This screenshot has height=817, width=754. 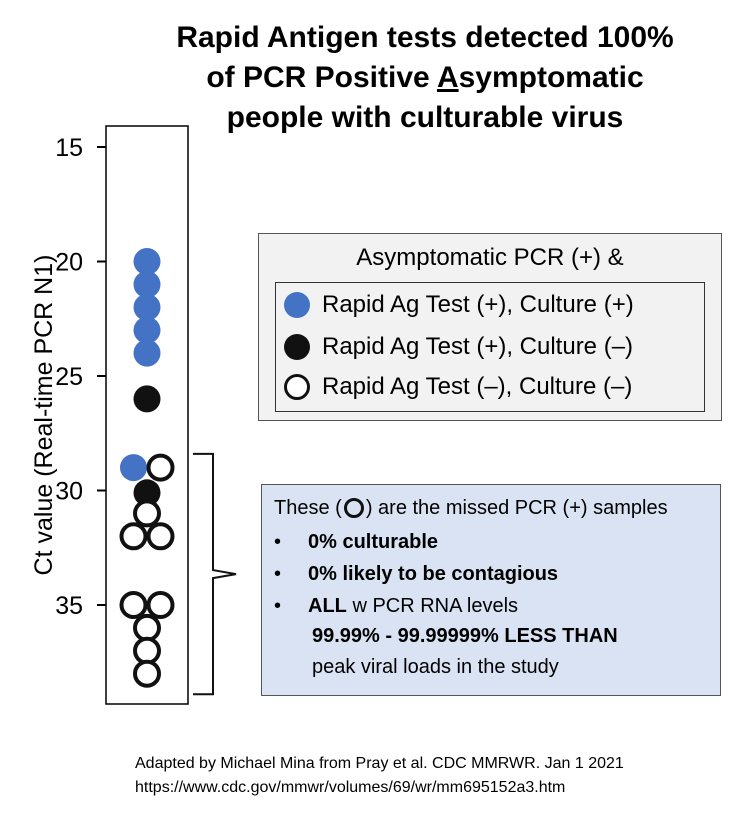 What do you see at coordinates (465, 636) in the screenshot?
I see `note-line-bold: 99.99% - 99.99999% LESS THAN` at bounding box center [465, 636].